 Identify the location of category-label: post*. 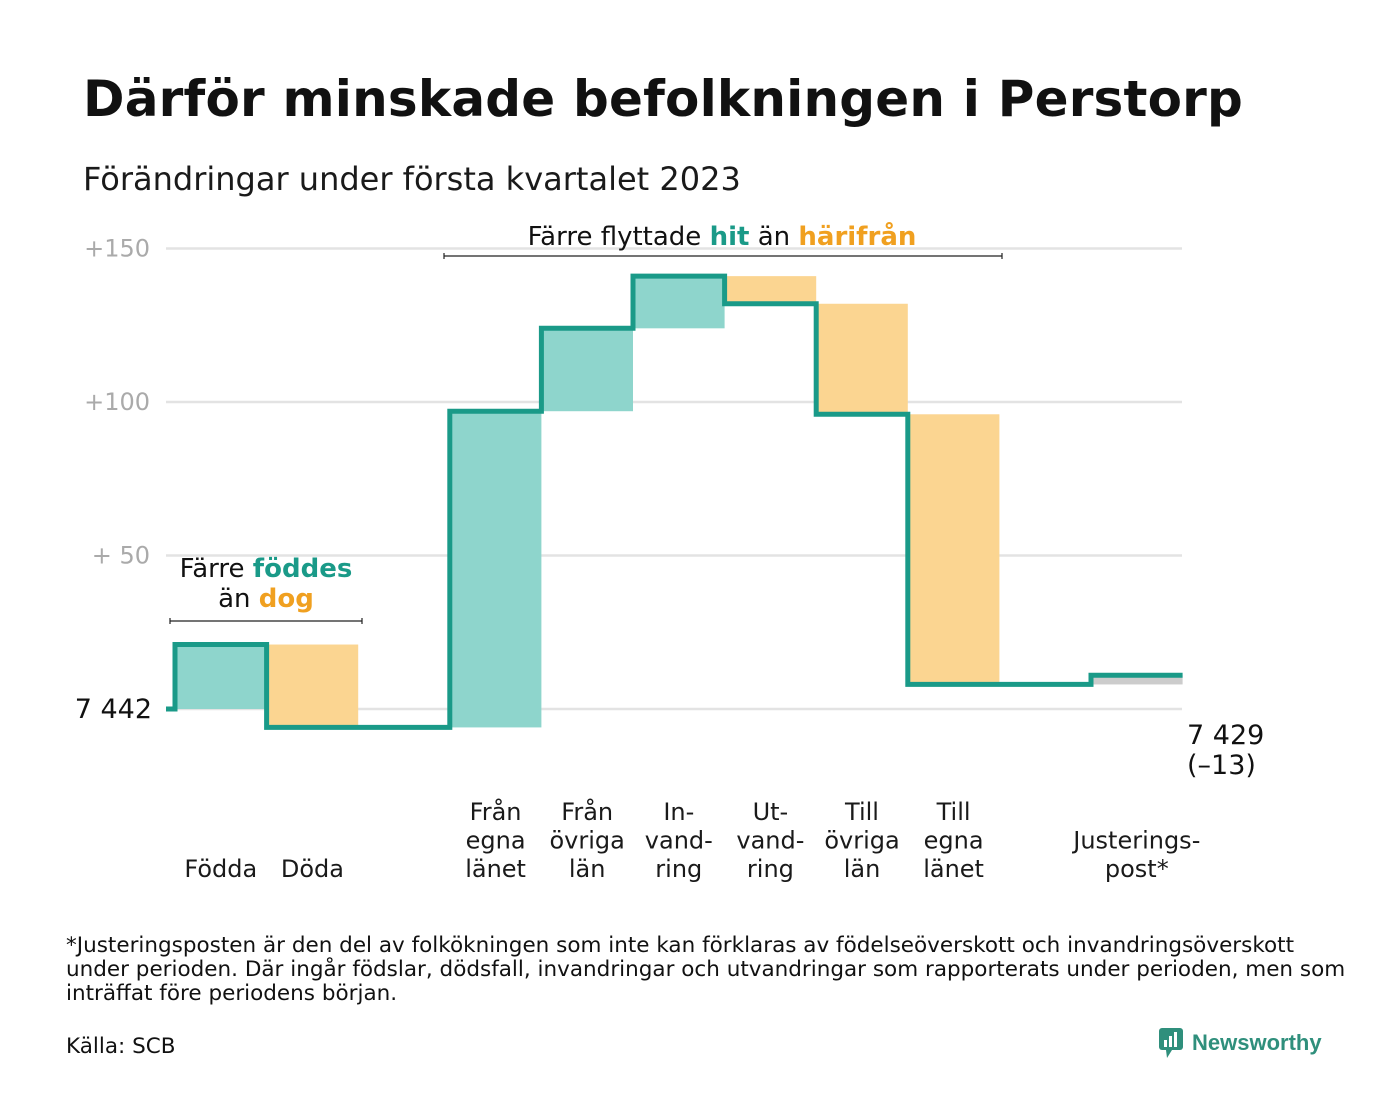
(1137, 869).